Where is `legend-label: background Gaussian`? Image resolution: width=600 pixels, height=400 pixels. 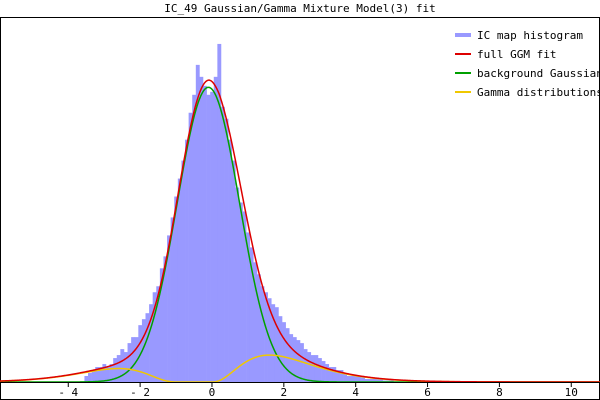
legend-label: background Gaussian is located at coordinates (538, 73).